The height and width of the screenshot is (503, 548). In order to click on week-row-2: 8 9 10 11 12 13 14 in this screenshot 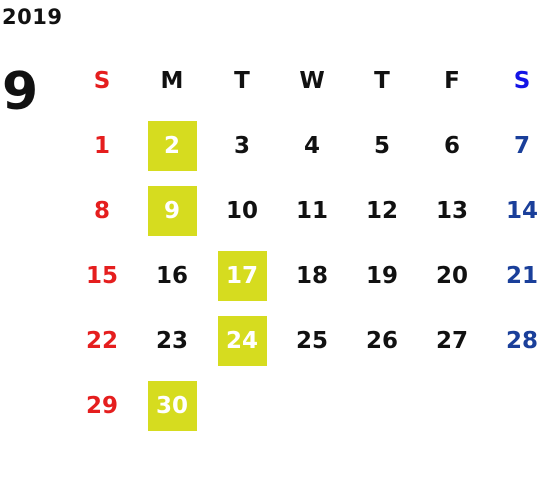, I will do `click(307, 210)`.